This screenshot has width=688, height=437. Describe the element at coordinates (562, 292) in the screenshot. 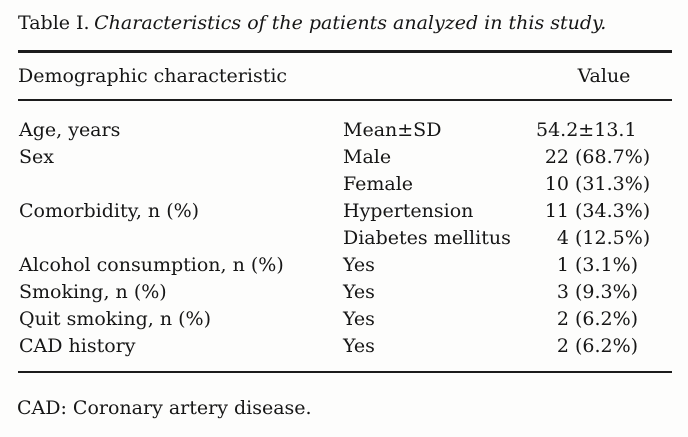

I see `value-count: 3` at that location.